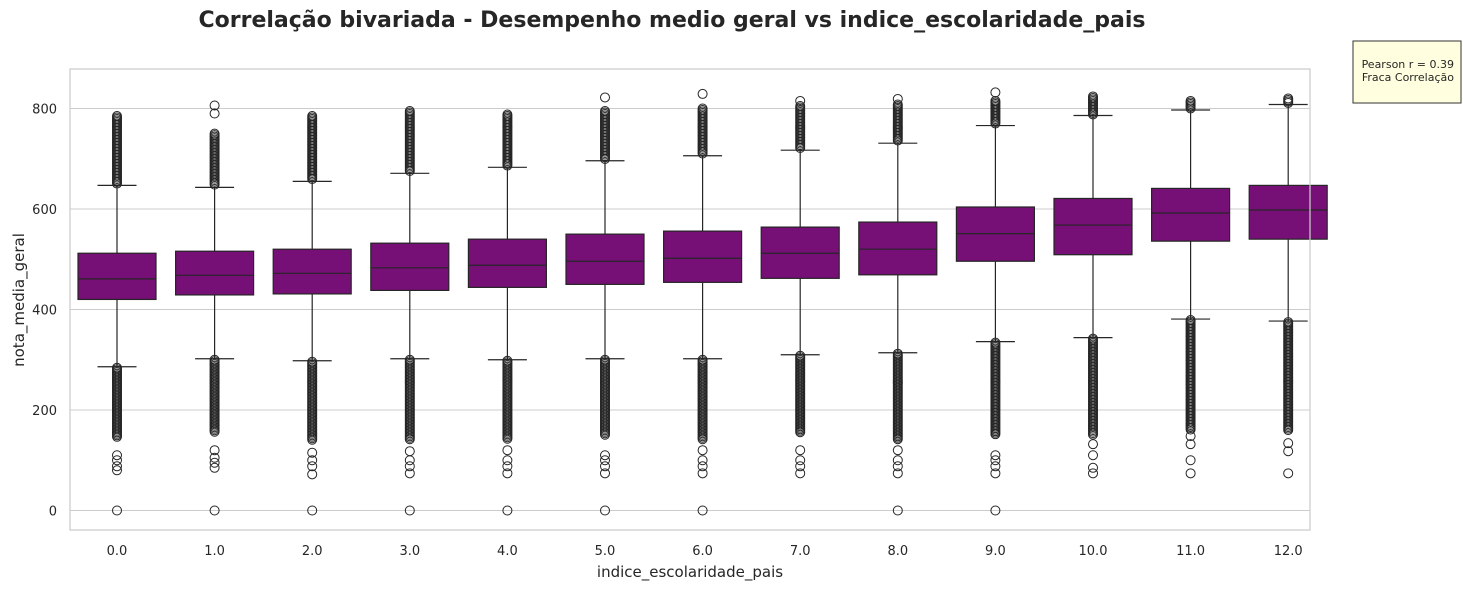  Describe the element at coordinates (409, 551) in the screenshot. I see `x-tick-label: 3.0` at that location.